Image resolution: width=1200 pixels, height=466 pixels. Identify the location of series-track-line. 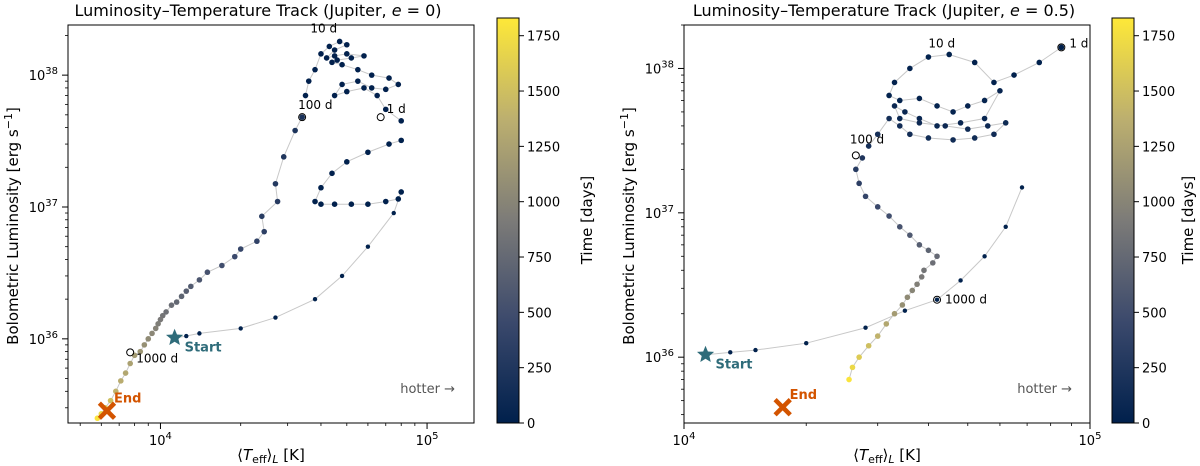
(965, 96).